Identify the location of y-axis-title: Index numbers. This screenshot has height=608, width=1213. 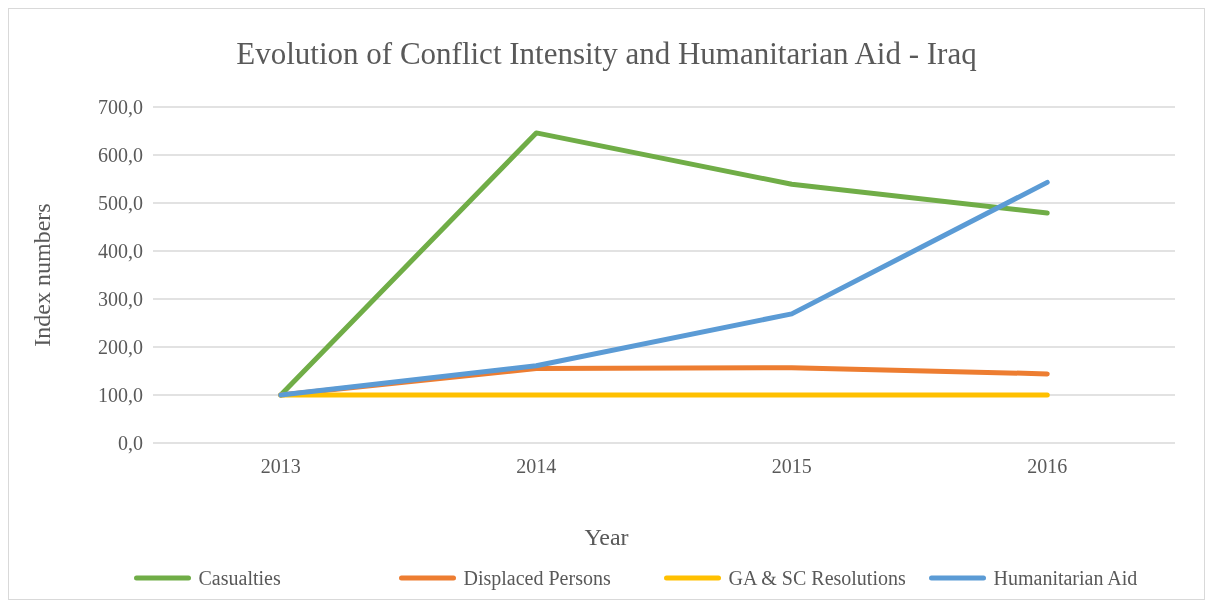
(42, 275).